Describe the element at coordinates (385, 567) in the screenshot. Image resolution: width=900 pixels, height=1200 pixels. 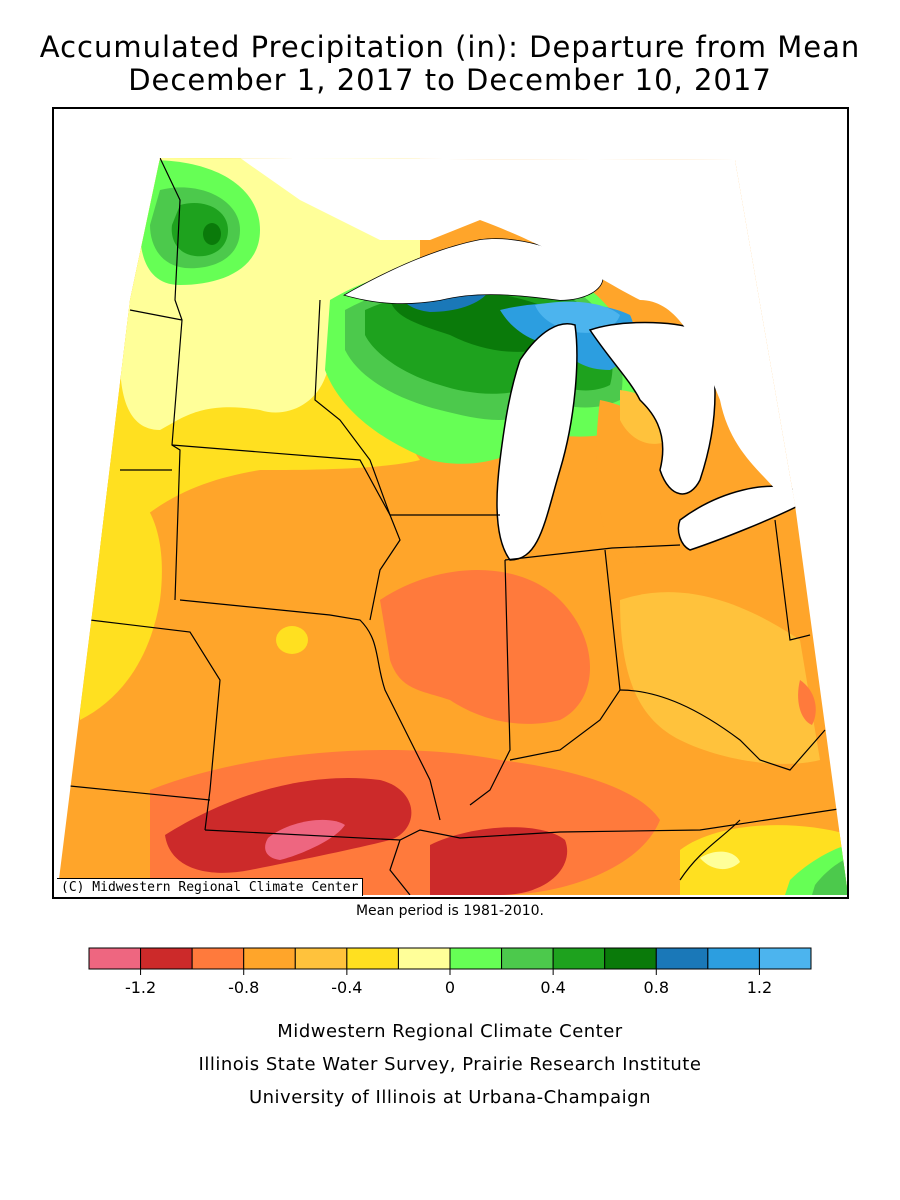
I see `boundary-il-west` at that location.